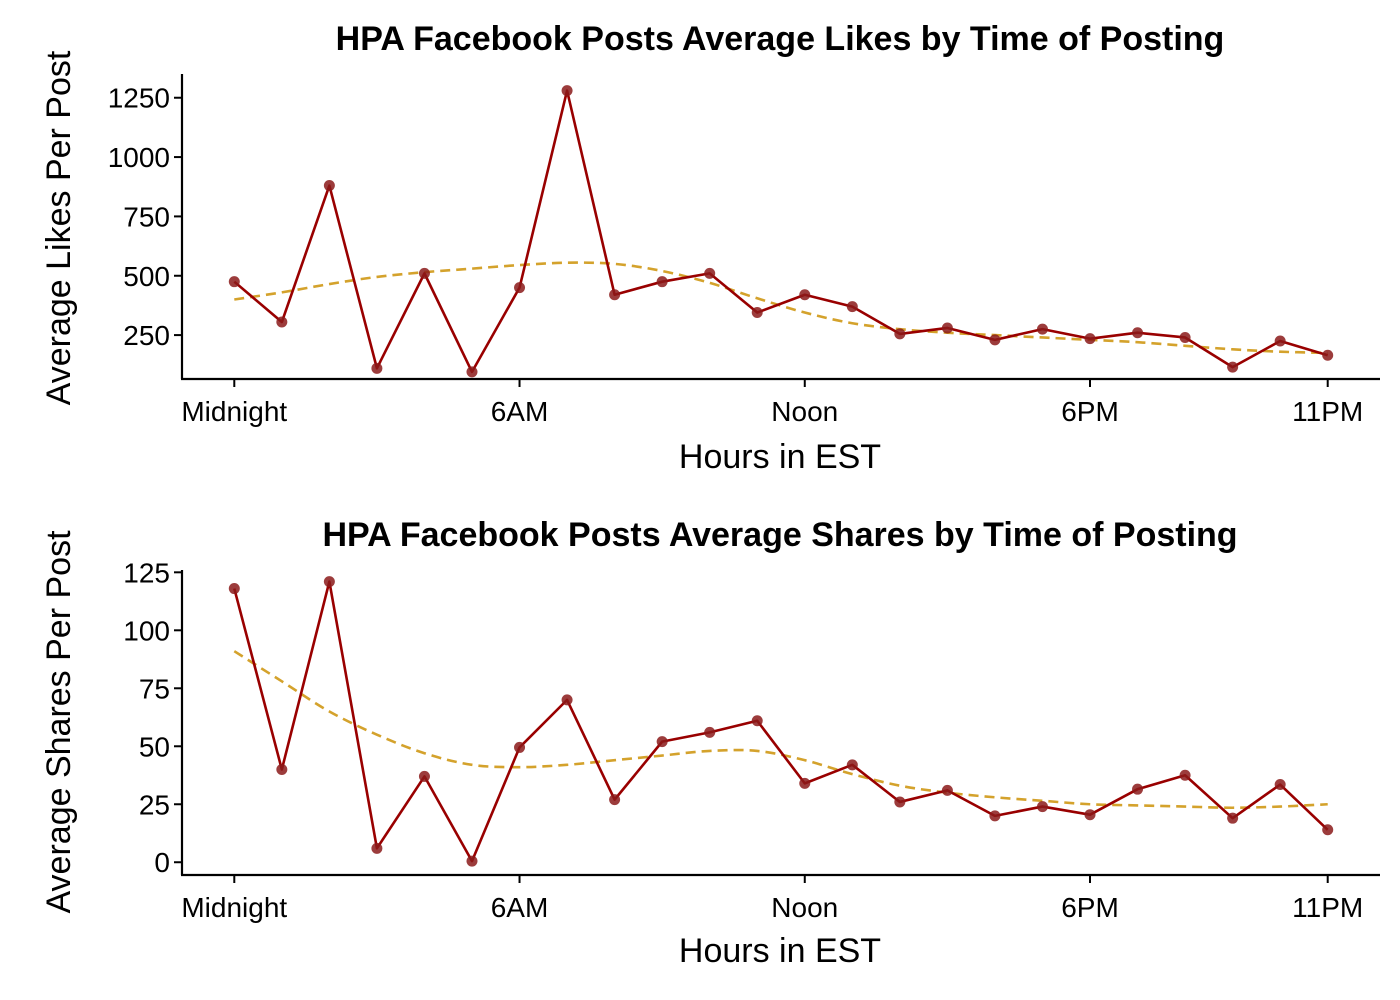  I want to click on likes-y-tick-label: 1250, so click(139, 98).